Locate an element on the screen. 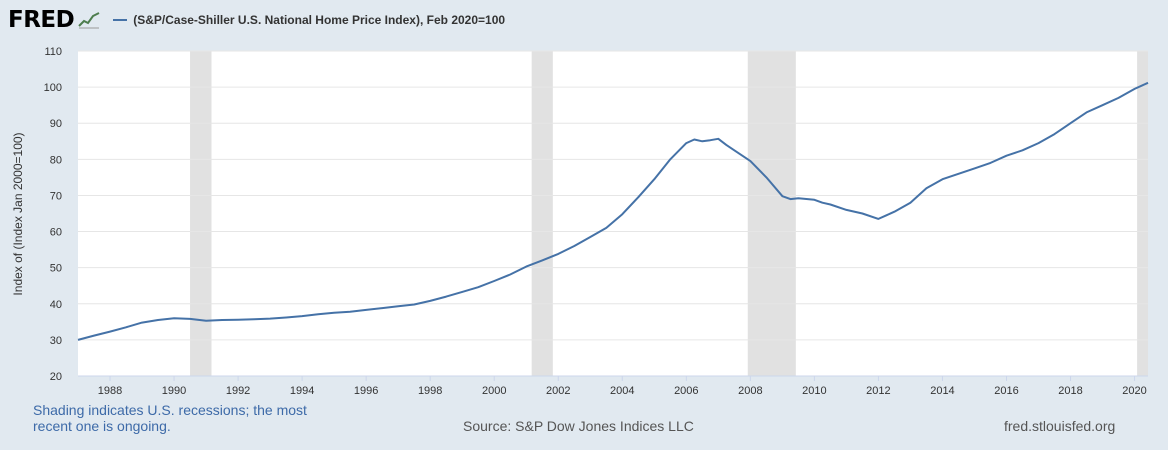 The height and width of the screenshot is (450, 1168). x-tick-label: 1992 is located at coordinates (238, 391).